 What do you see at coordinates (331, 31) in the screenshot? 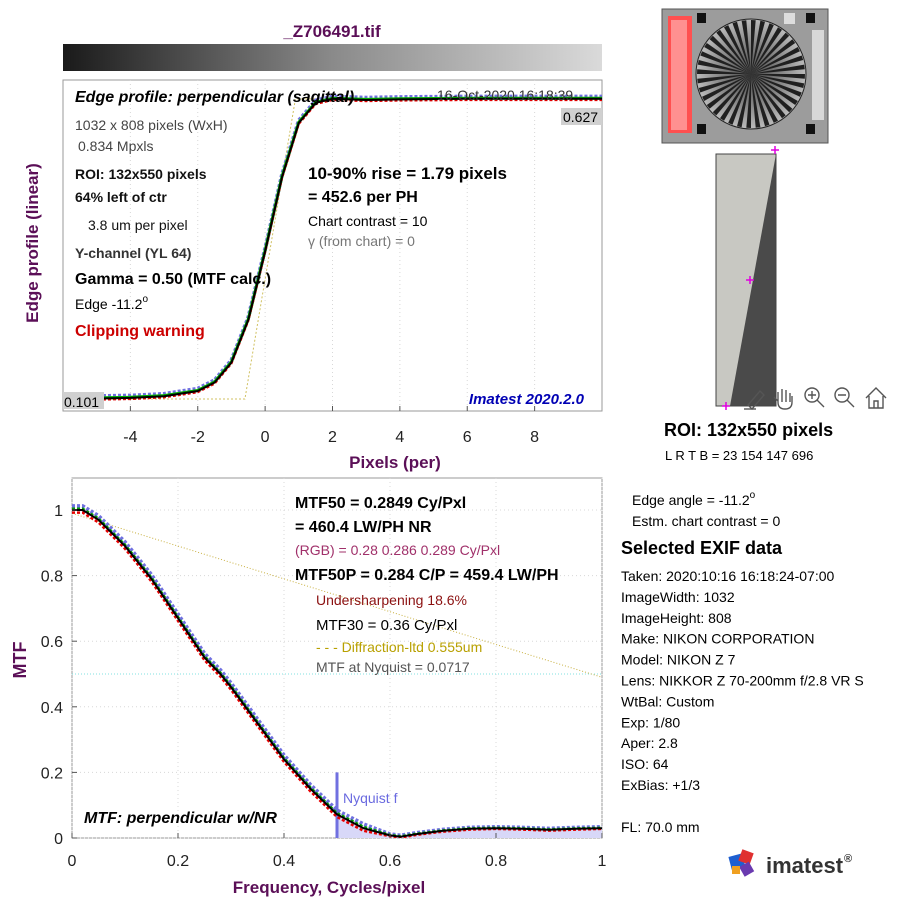
I see `file-title: _Z706491.tif` at bounding box center [331, 31].